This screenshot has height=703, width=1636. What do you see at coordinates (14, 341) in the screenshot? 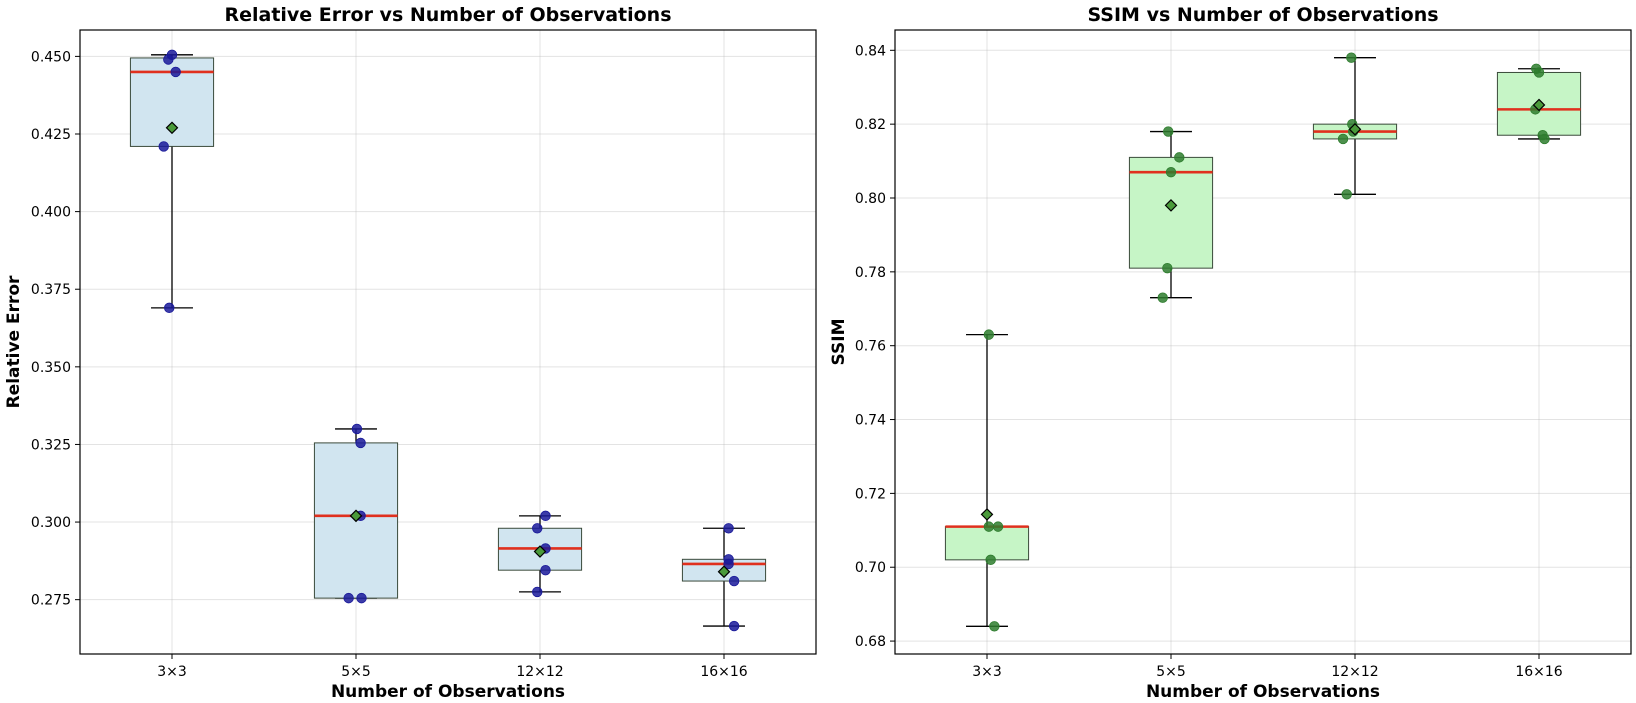
I see `y-axis-label-relative-error: Relative Error` at bounding box center [14, 341].